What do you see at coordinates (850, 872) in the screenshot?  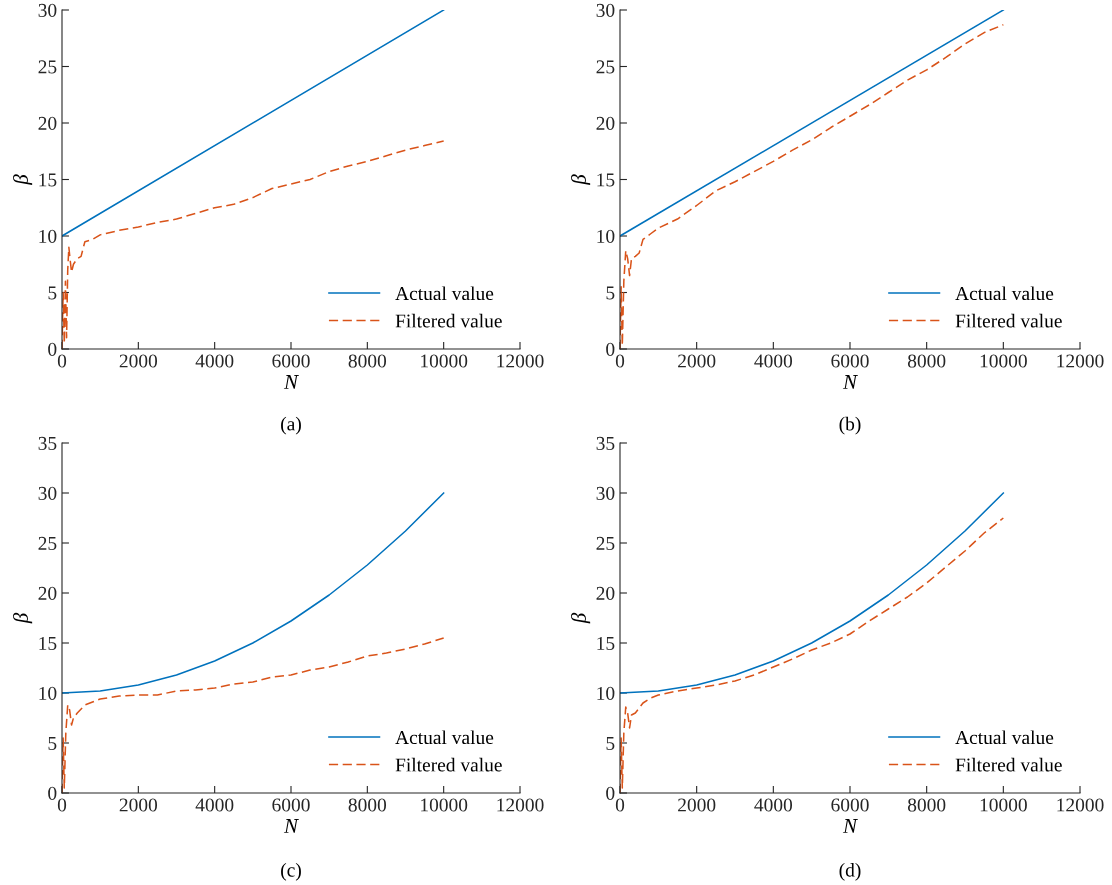 I see `text: (d)` at bounding box center [850, 872].